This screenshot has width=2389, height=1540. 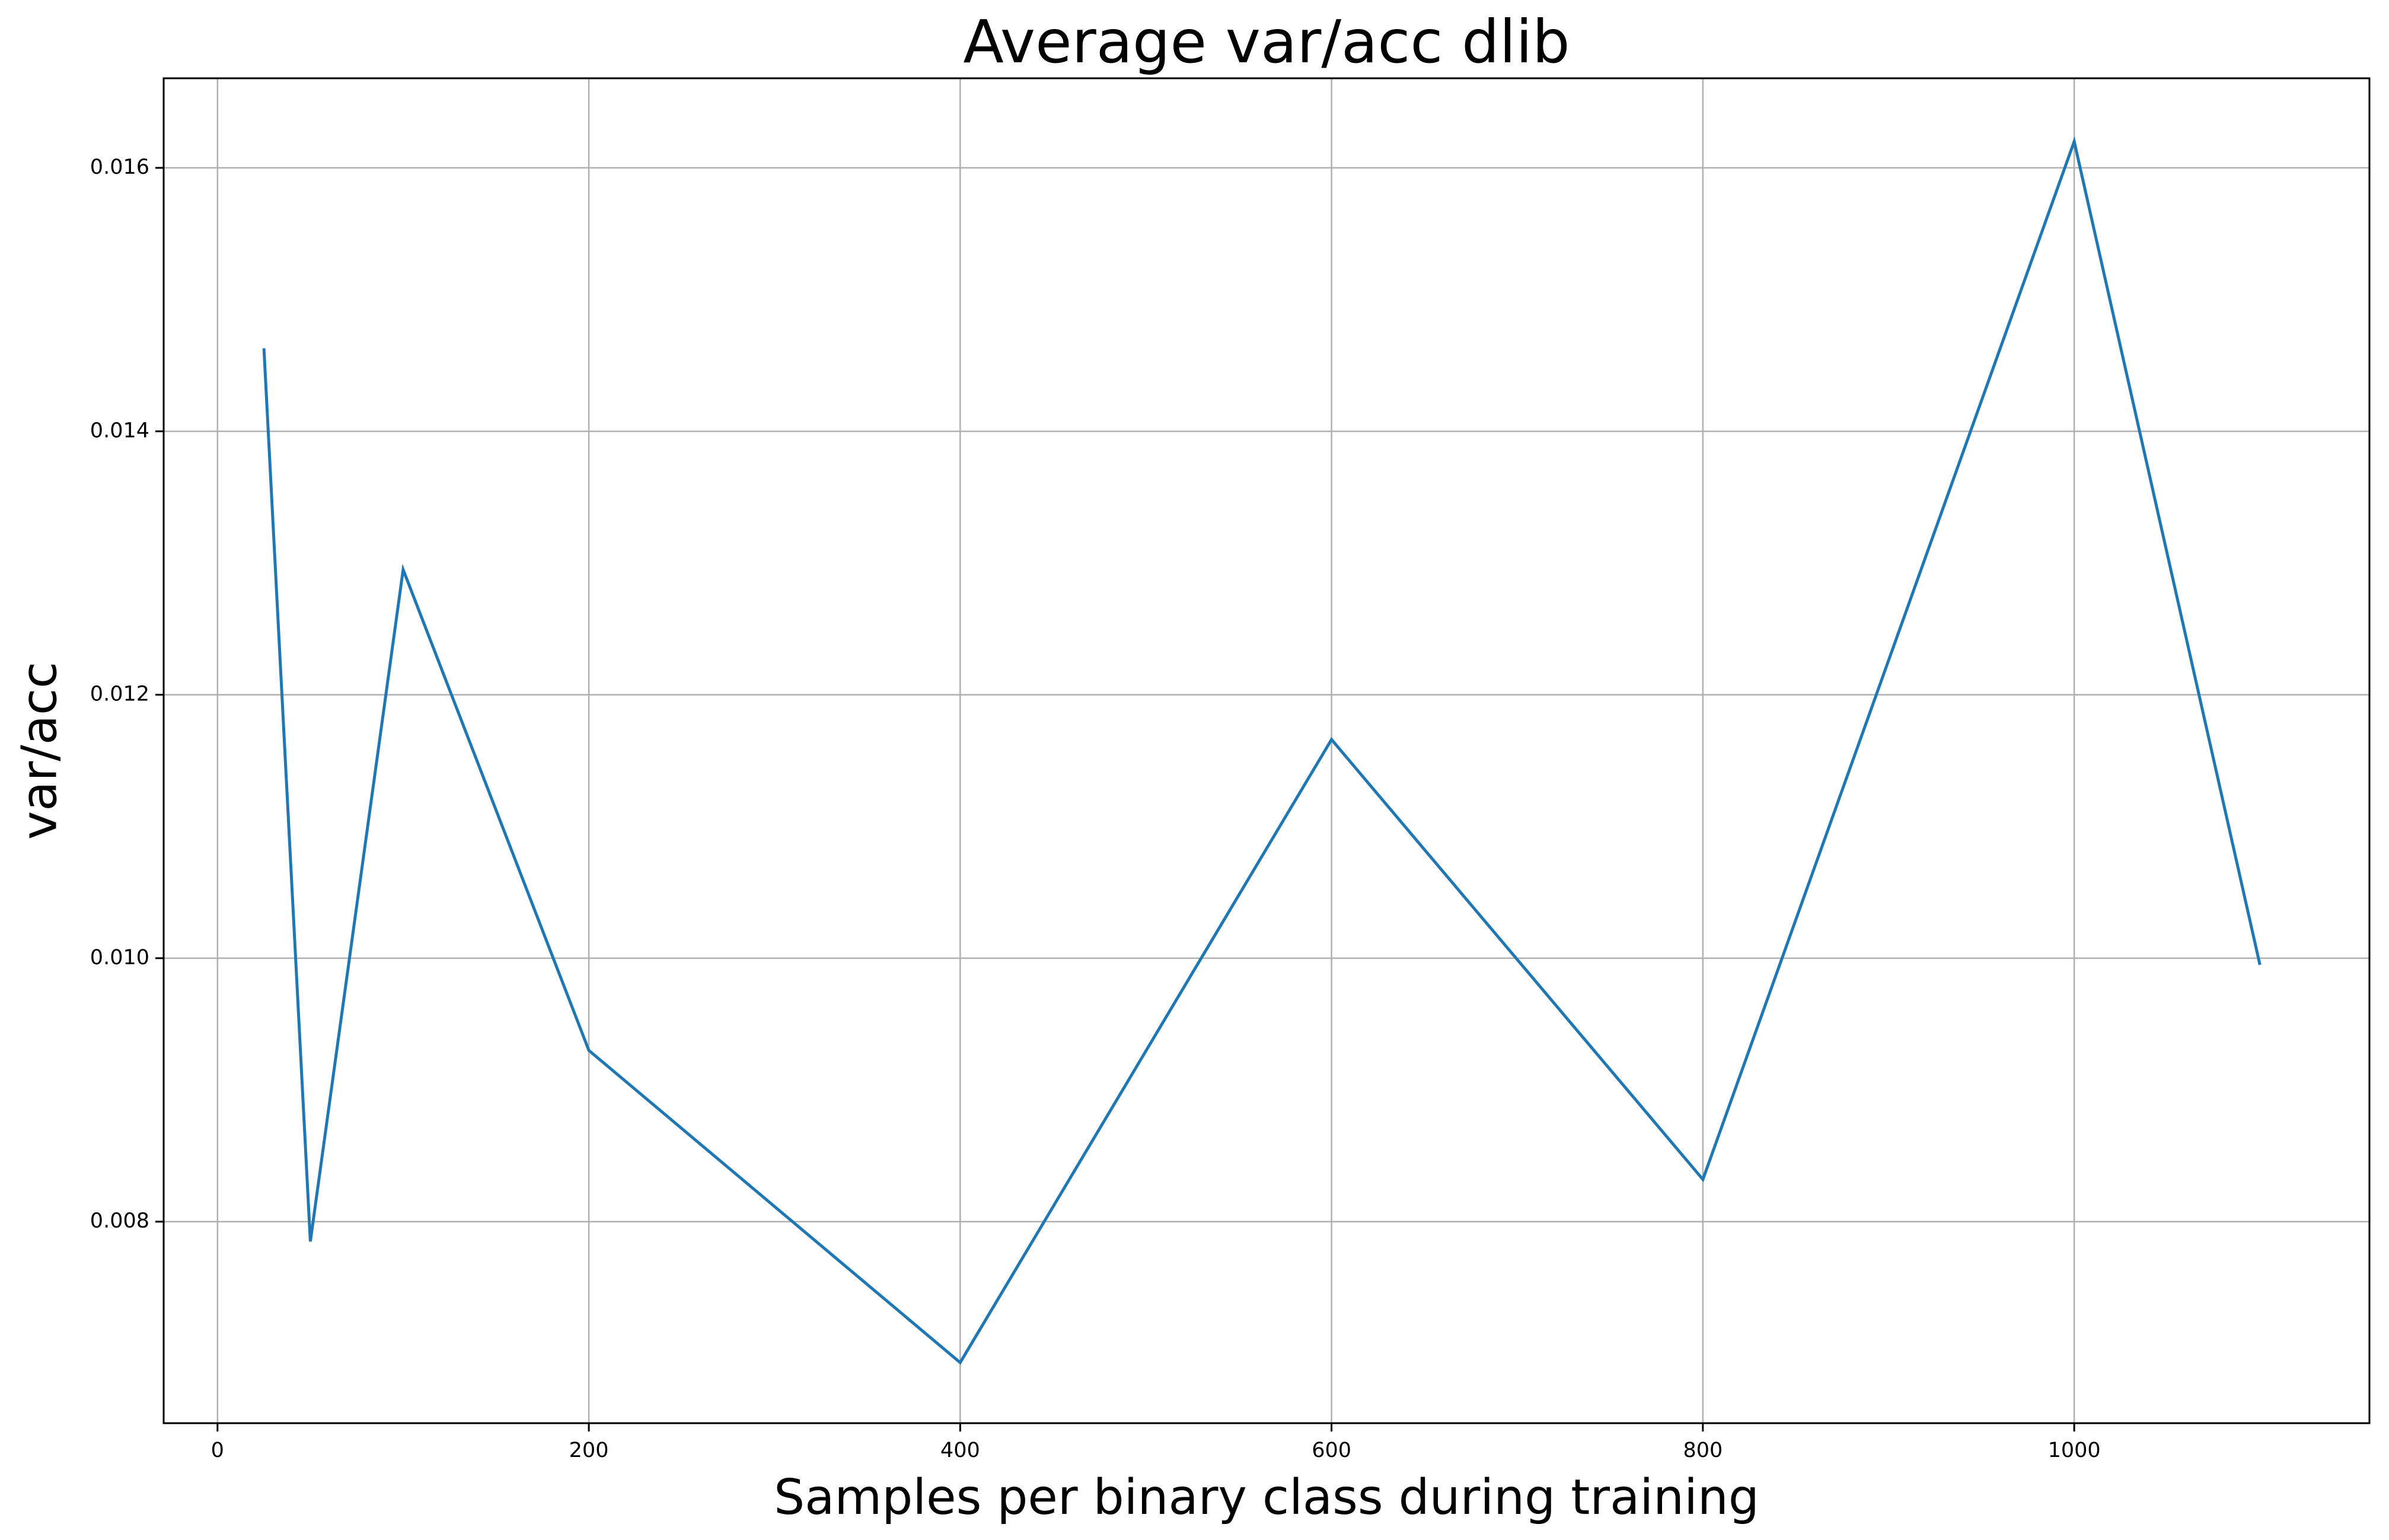 I want to click on chart-title: Average var/acc dlib, so click(x=1266, y=41).